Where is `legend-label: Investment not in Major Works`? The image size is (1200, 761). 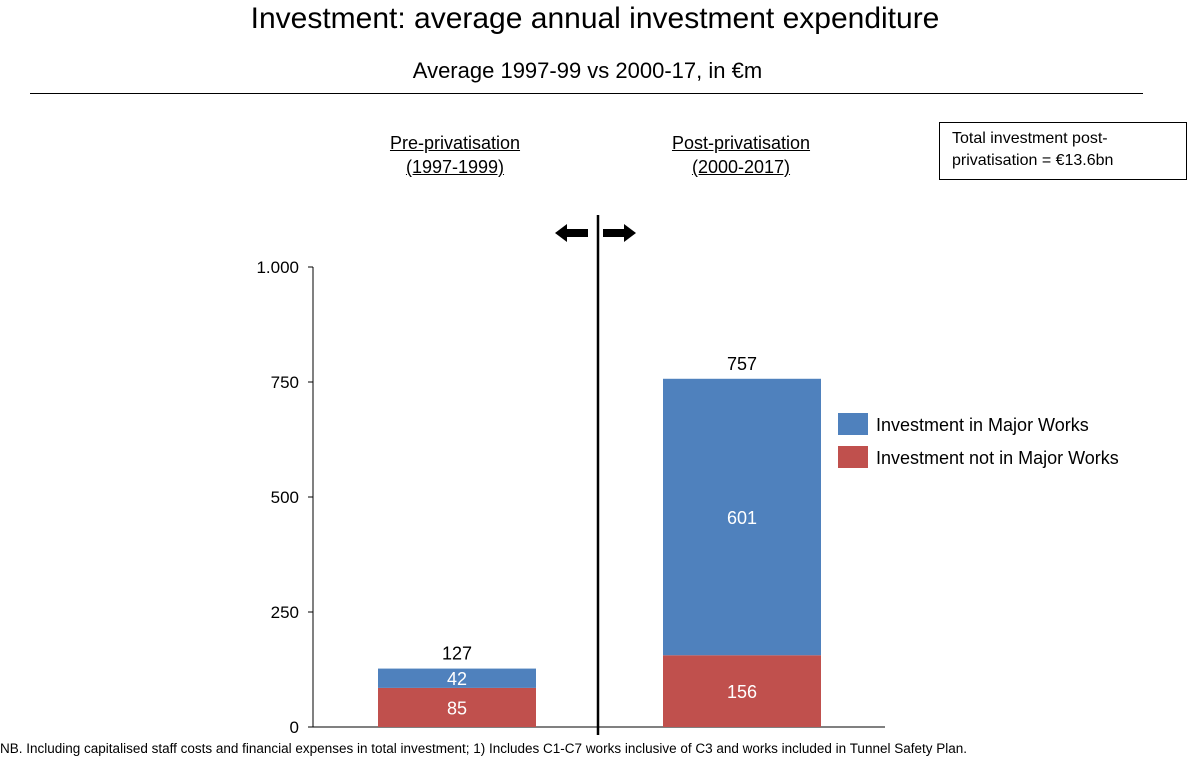
legend-label: Investment not in Major Works is located at coordinates (997, 458).